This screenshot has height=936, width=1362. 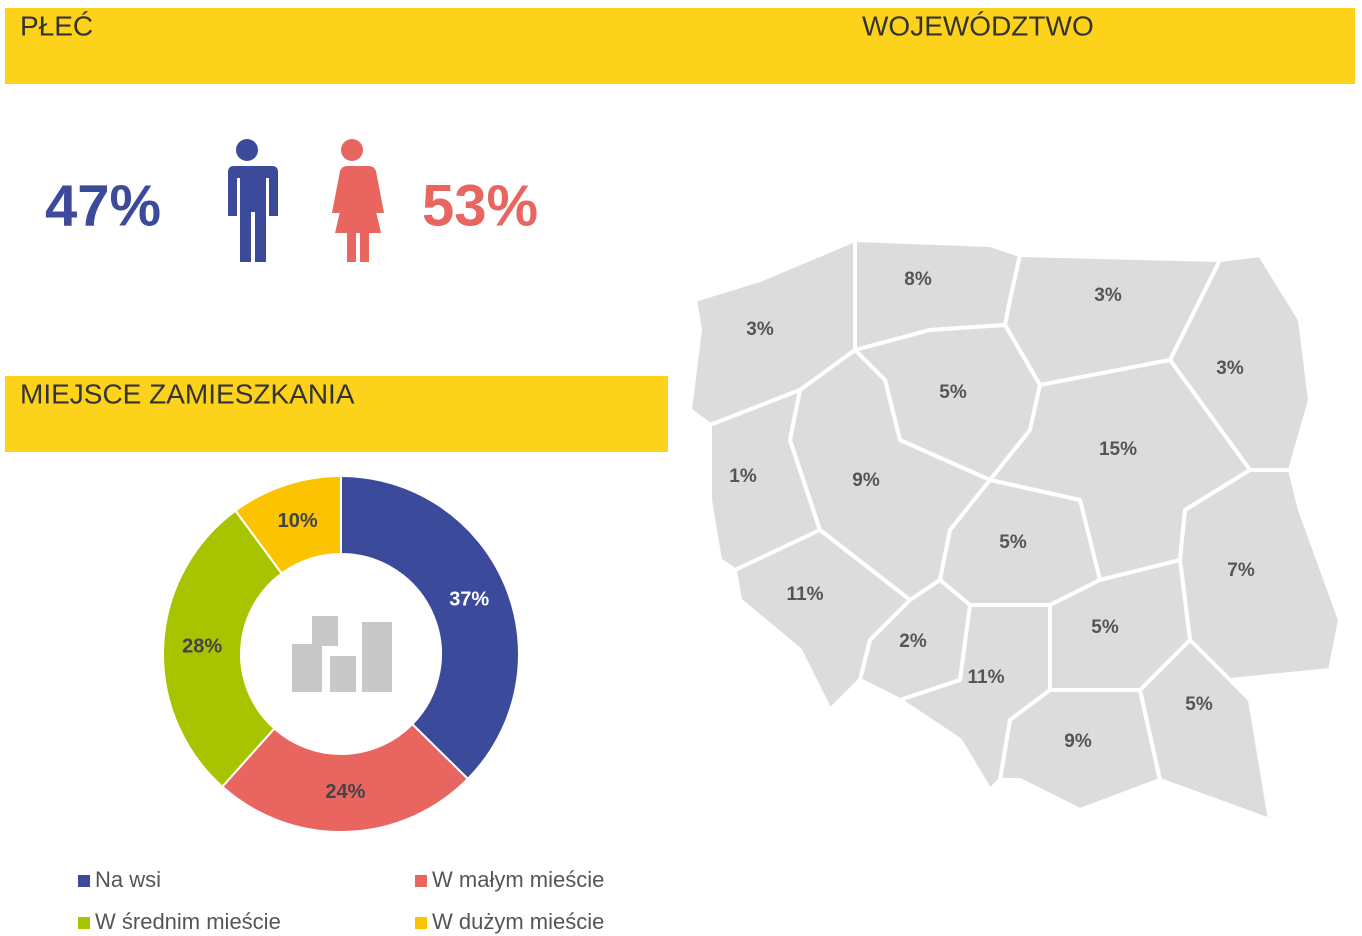 I want to click on region-label: 7%, so click(x=1241, y=570).